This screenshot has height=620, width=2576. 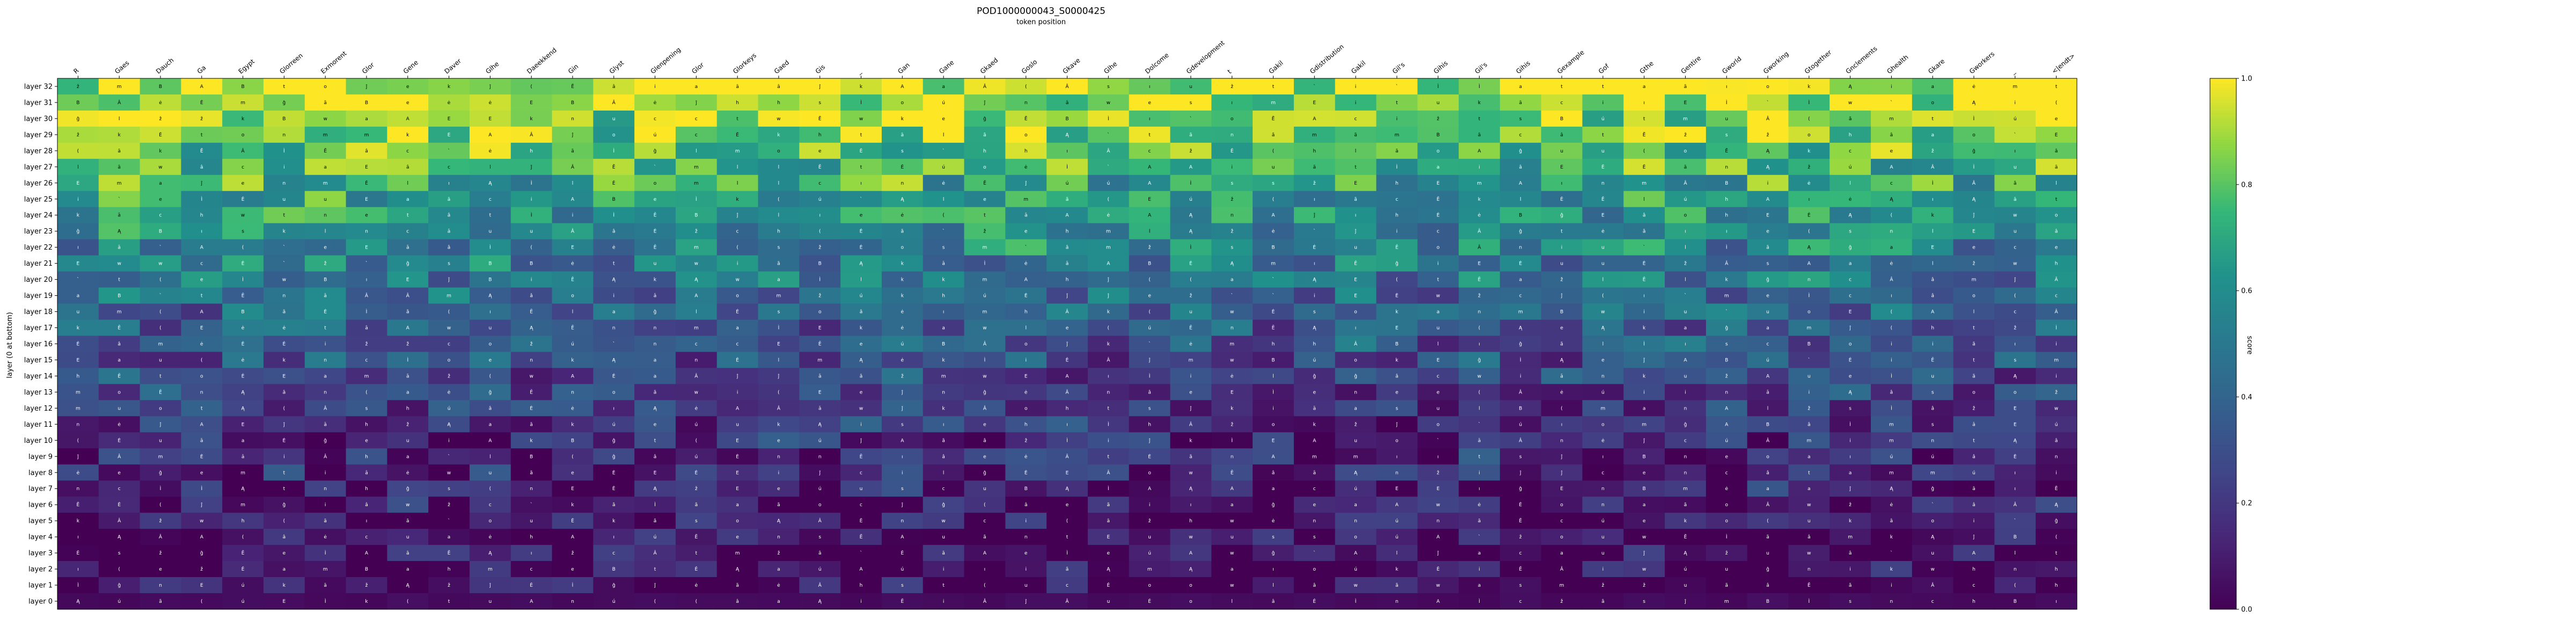 What do you see at coordinates (1314, 585) in the screenshot?
I see `heatmap-cell-label: â` at bounding box center [1314, 585].